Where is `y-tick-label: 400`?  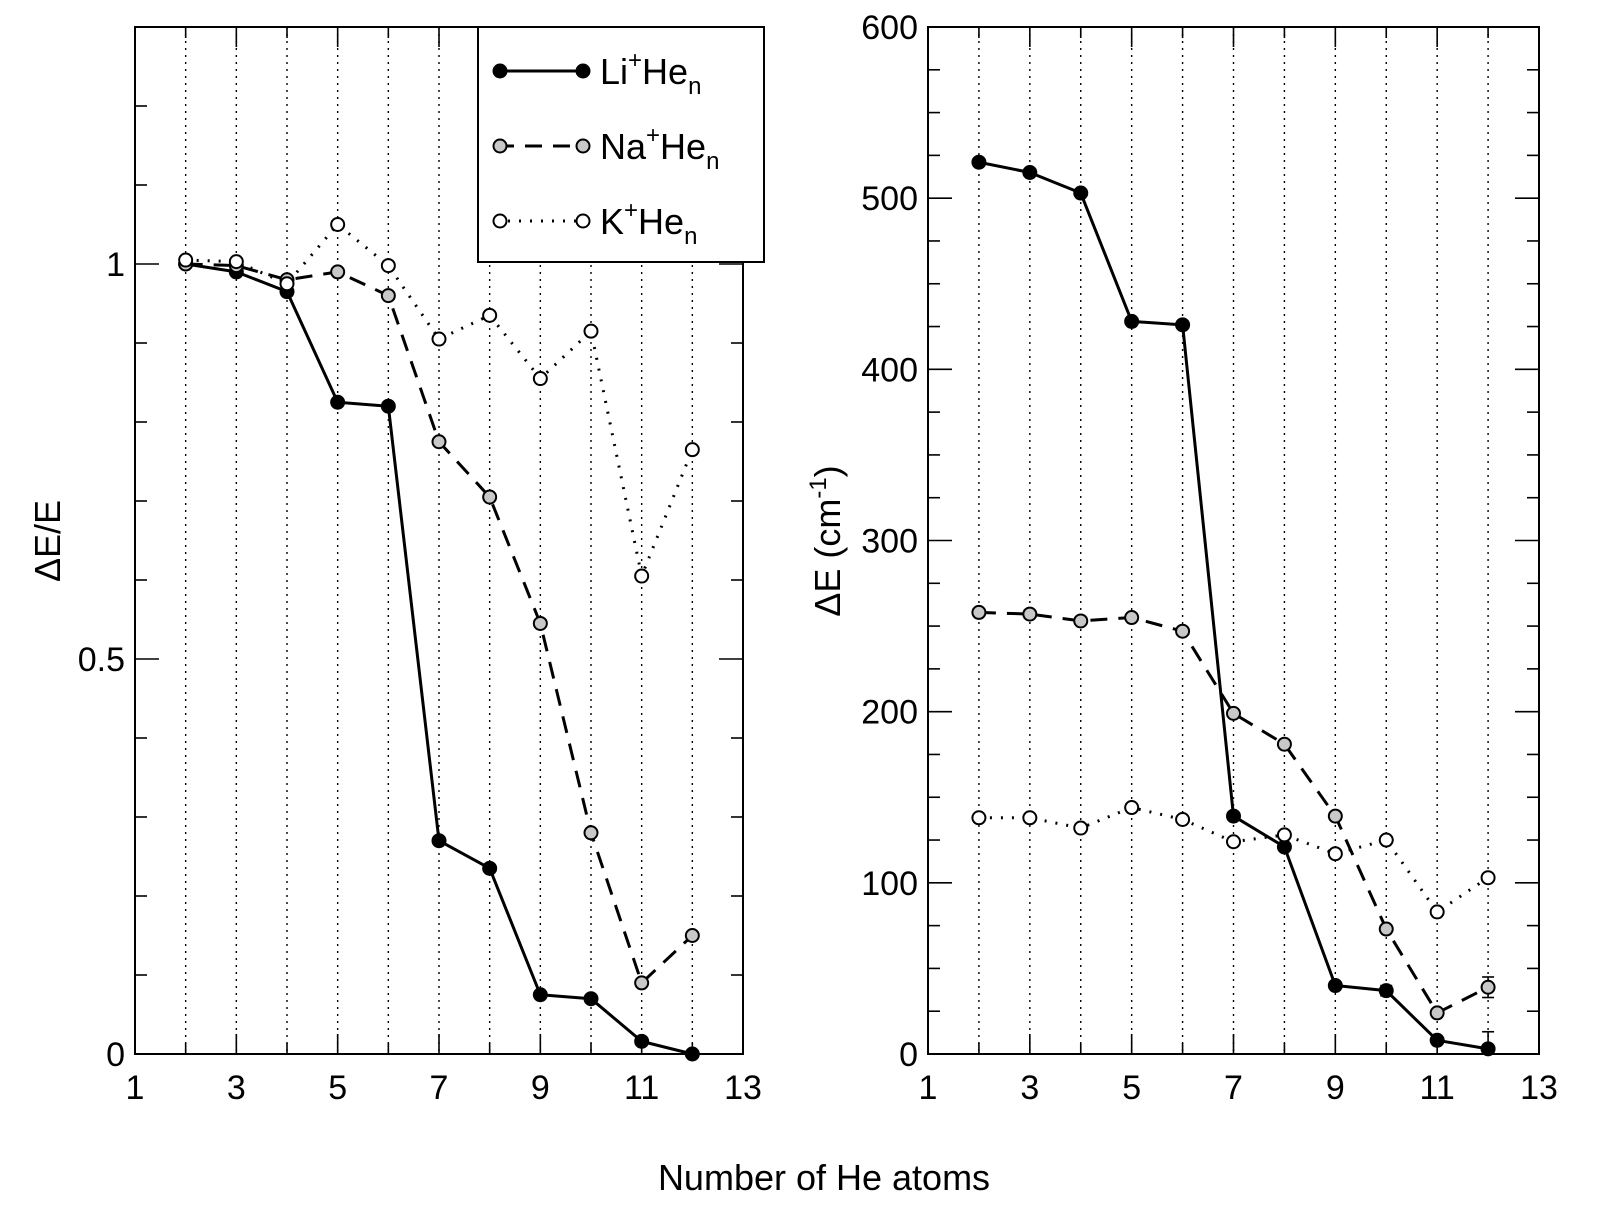
y-tick-label: 400 is located at coordinates (889, 370).